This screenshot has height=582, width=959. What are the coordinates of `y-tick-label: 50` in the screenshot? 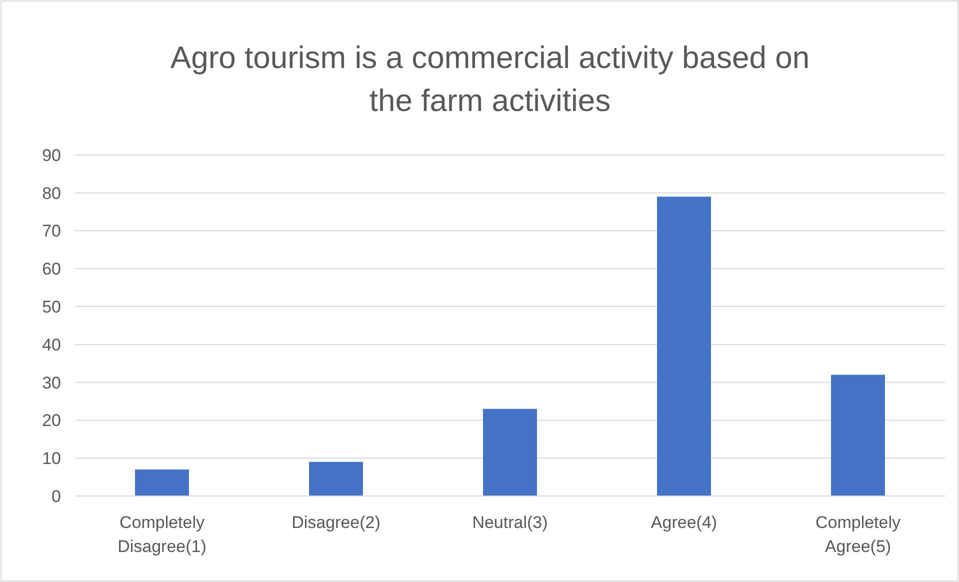 It's located at (51, 307).